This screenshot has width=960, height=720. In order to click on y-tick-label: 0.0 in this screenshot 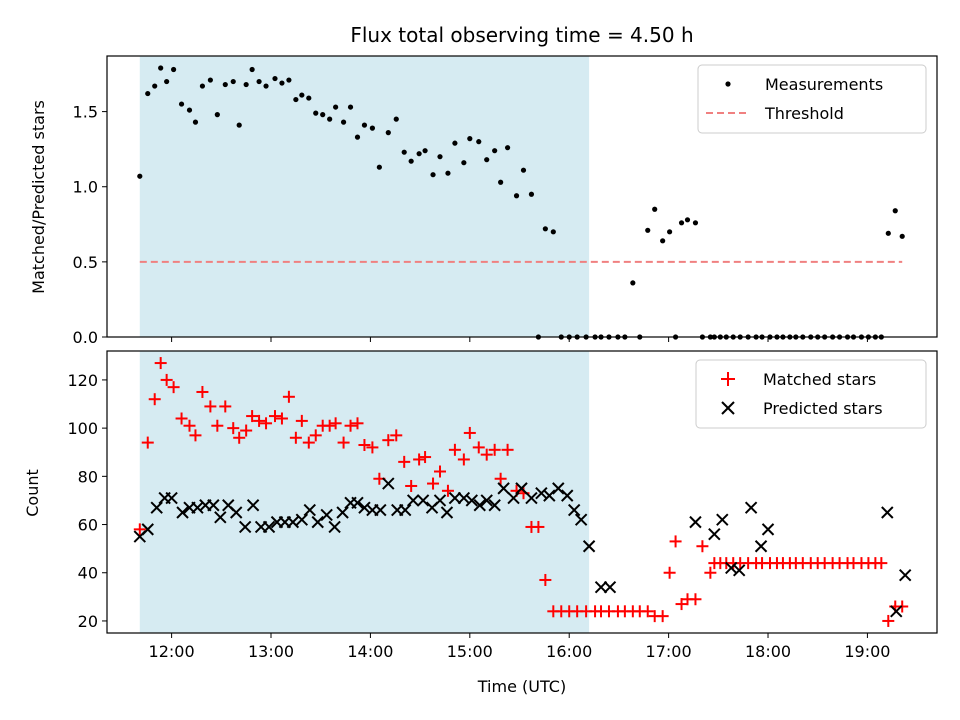, I will do `click(85, 337)`.